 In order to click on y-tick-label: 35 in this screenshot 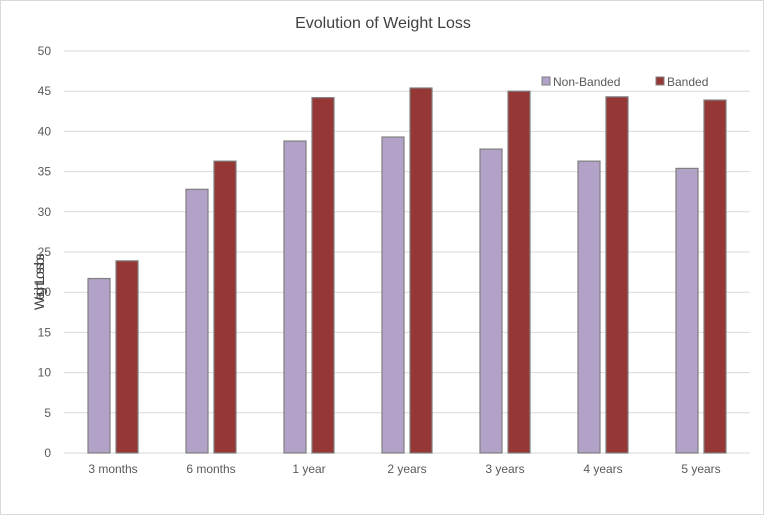, I will do `click(45, 172)`.